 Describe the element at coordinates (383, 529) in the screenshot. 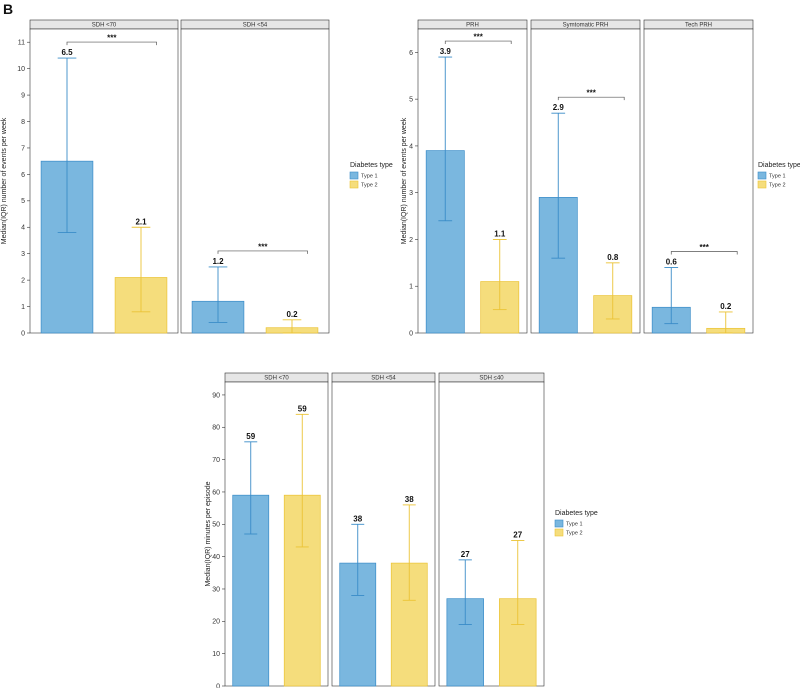

I see `facet-sdh-54: SDH <54 38 38` at that location.